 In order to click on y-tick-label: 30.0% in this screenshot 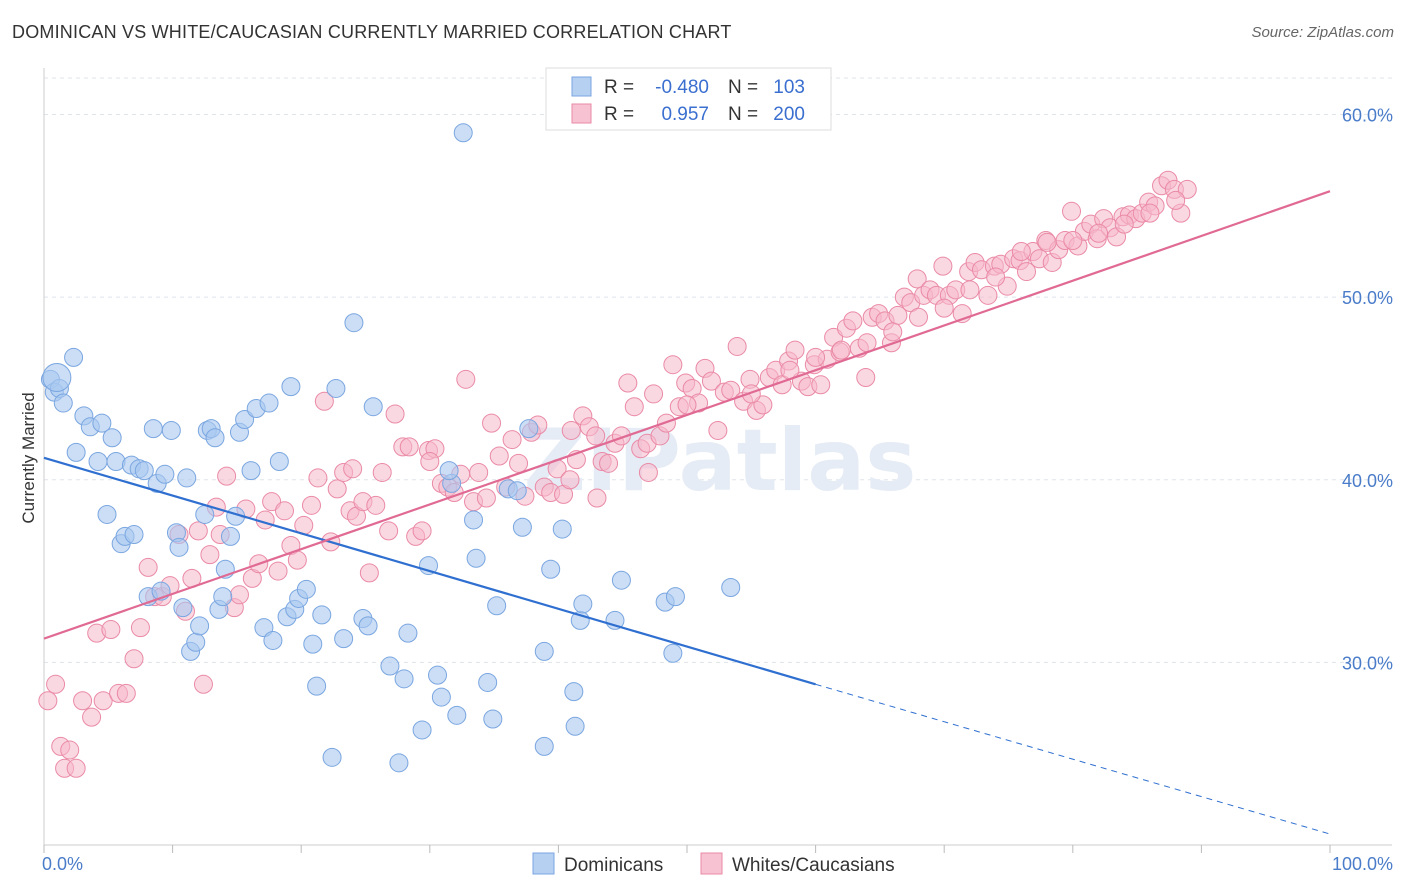, I will do `click(1367, 663)`.